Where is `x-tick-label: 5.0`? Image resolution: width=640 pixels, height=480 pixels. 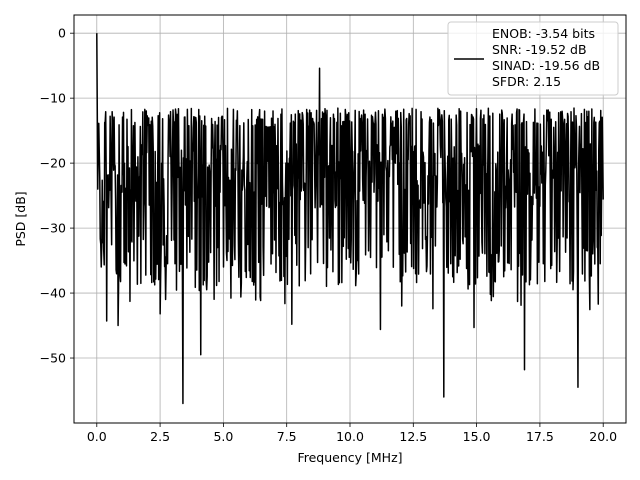 x-tick-label: 5.0 is located at coordinates (223, 436).